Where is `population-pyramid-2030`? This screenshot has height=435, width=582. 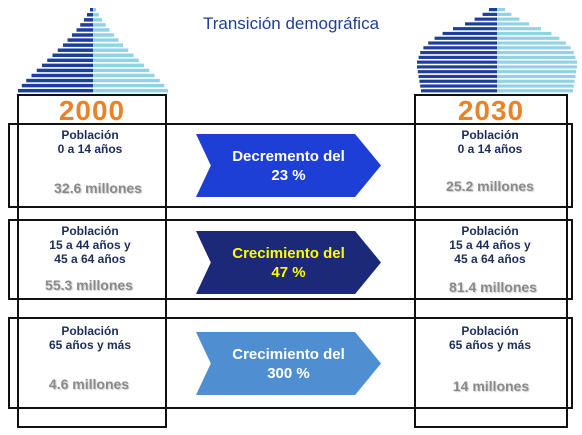 population-pyramid-2030 is located at coordinates (497, 50).